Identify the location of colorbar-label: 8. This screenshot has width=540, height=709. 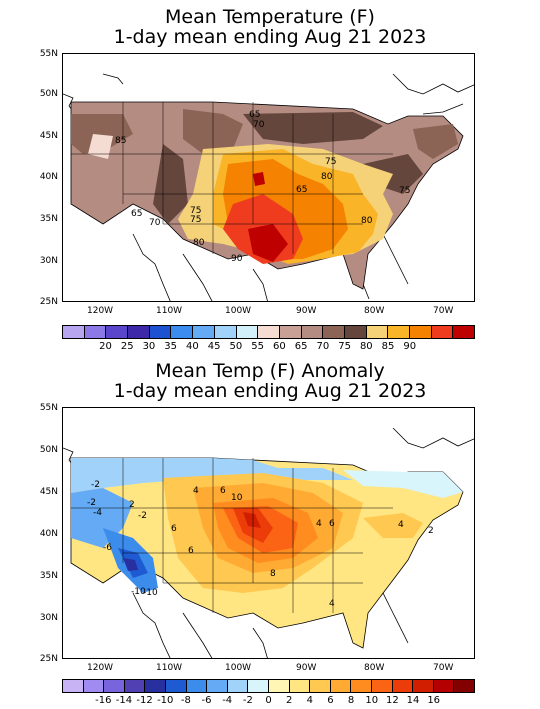
(351, 700).